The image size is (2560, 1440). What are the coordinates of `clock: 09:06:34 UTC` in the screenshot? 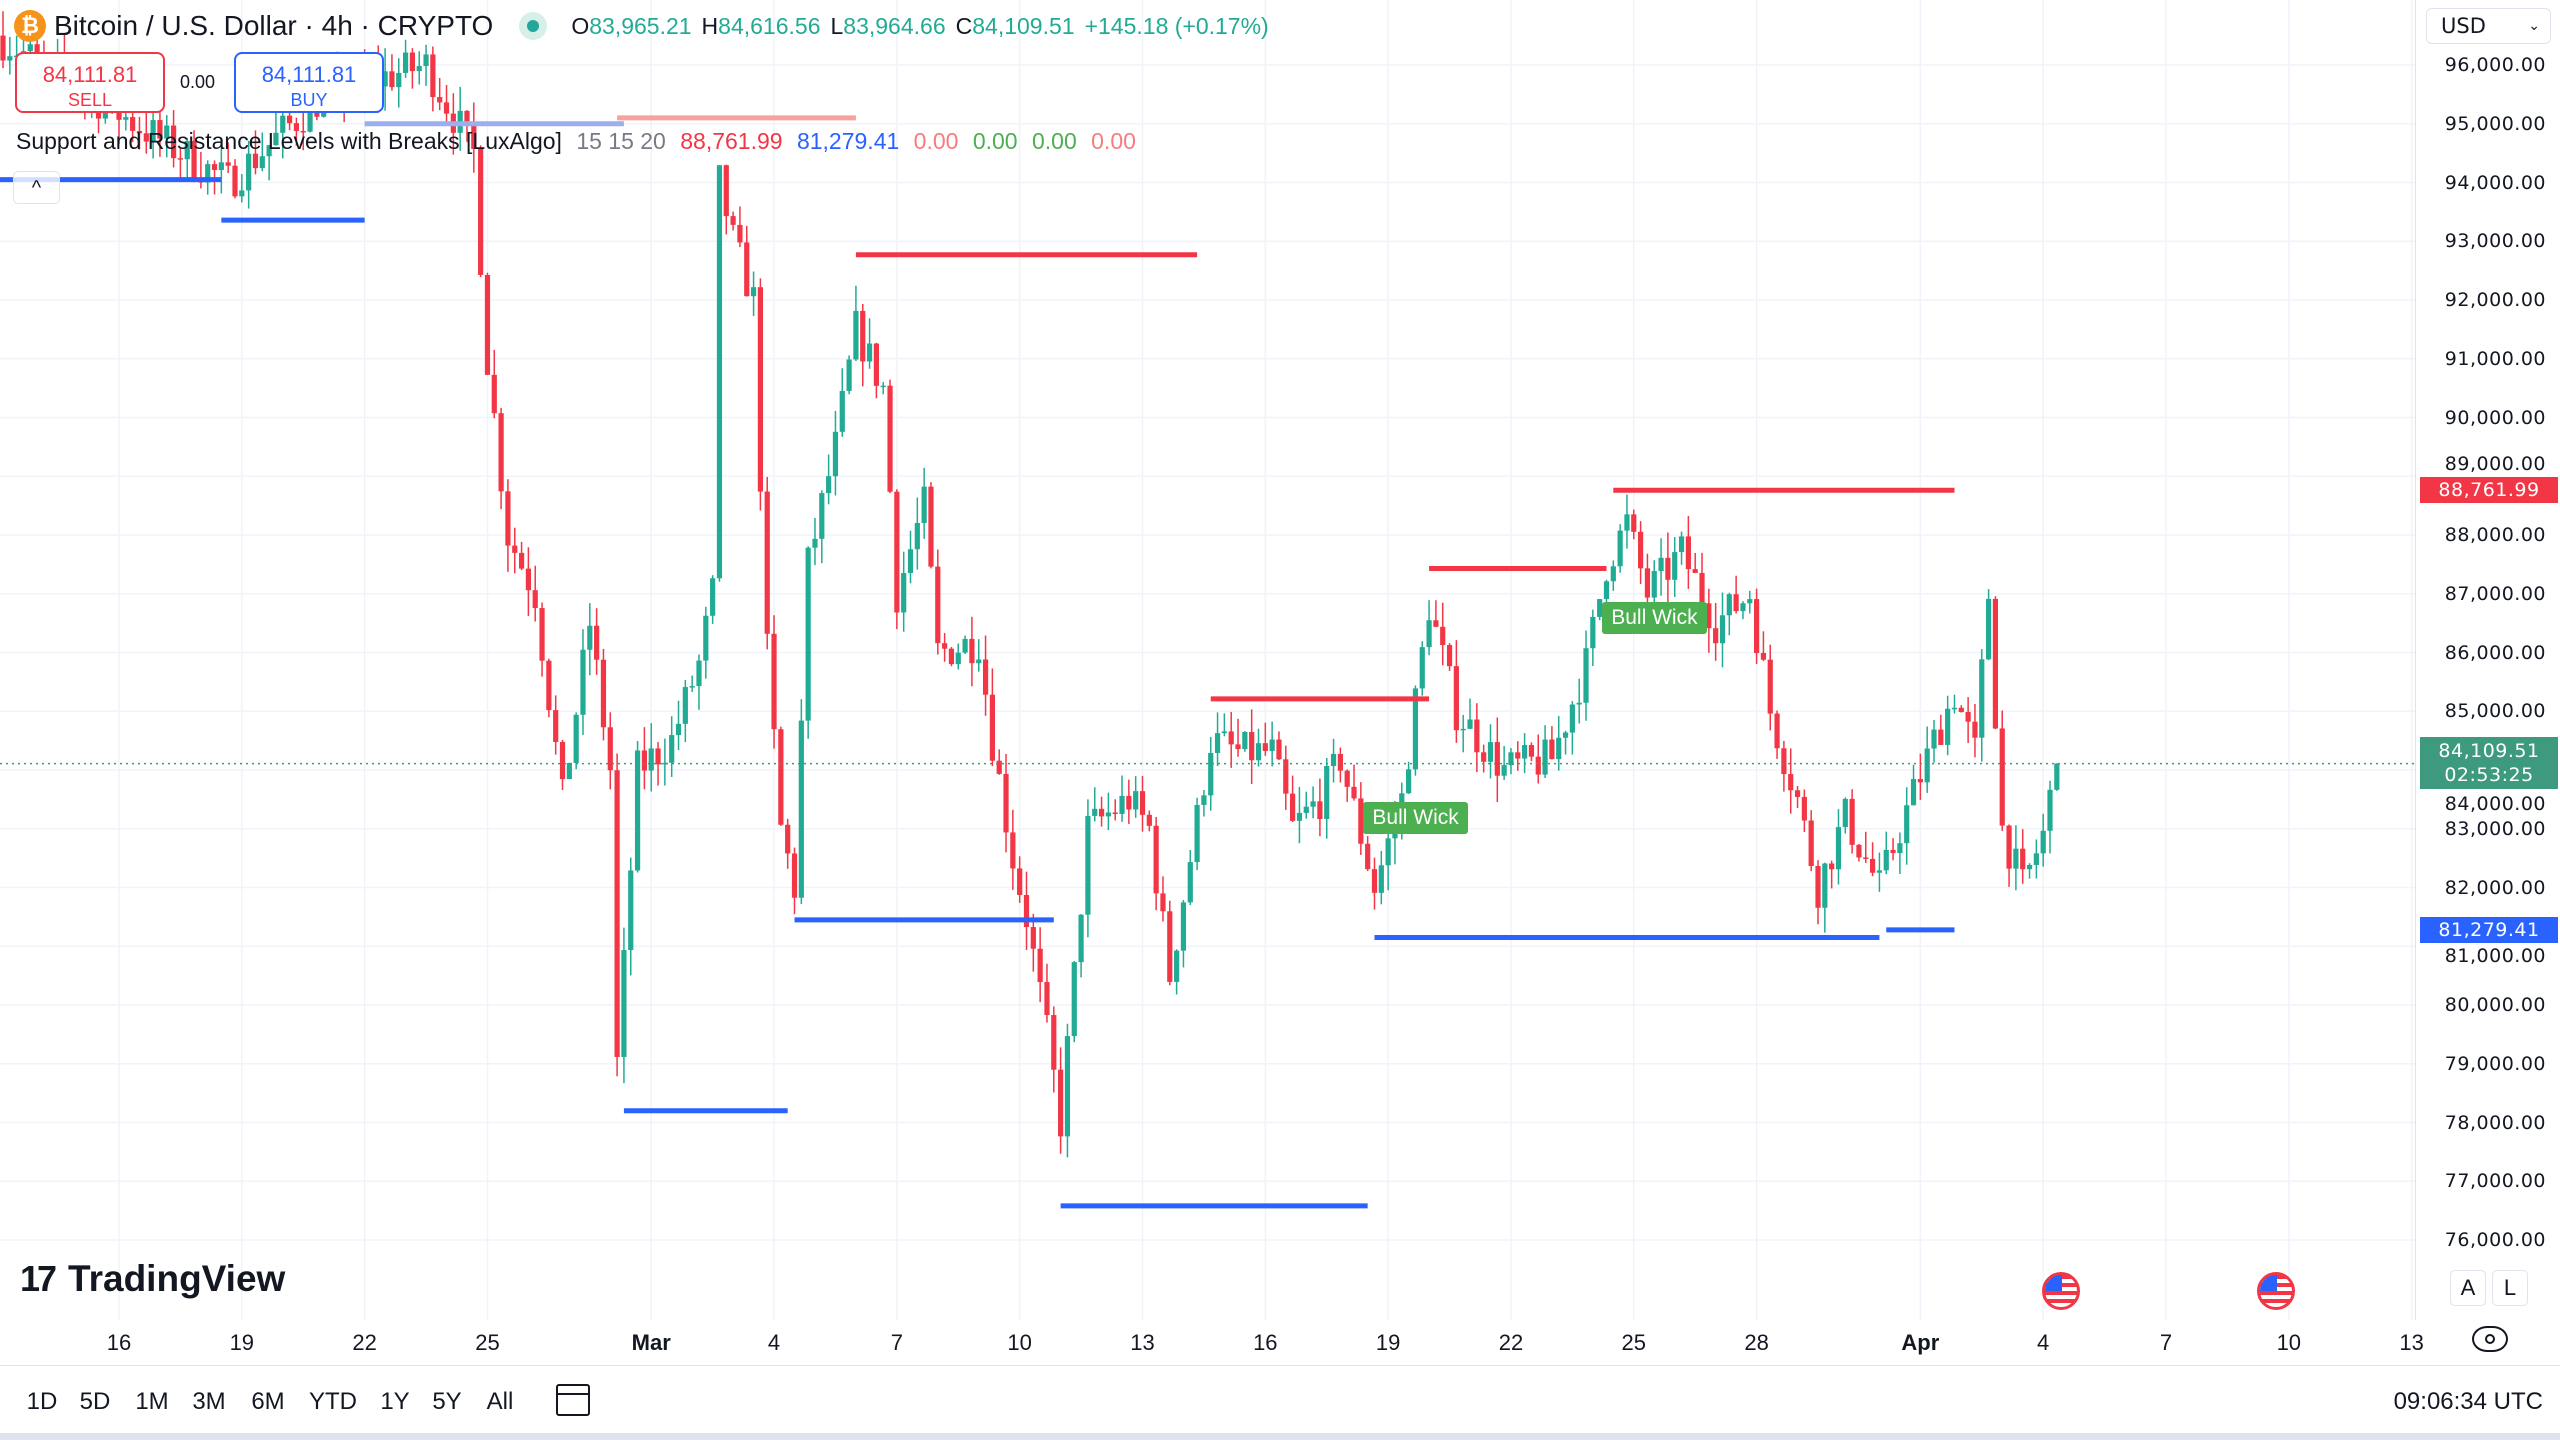 It's located at (2468, 1401).